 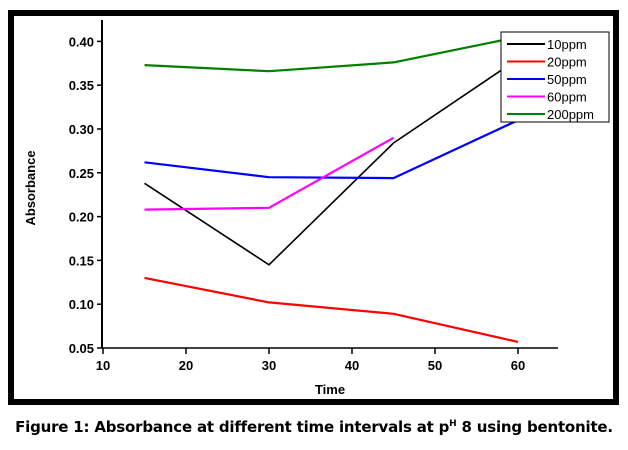 I want to click on y-tick-label: 0.35, so click(x=81, y=85).